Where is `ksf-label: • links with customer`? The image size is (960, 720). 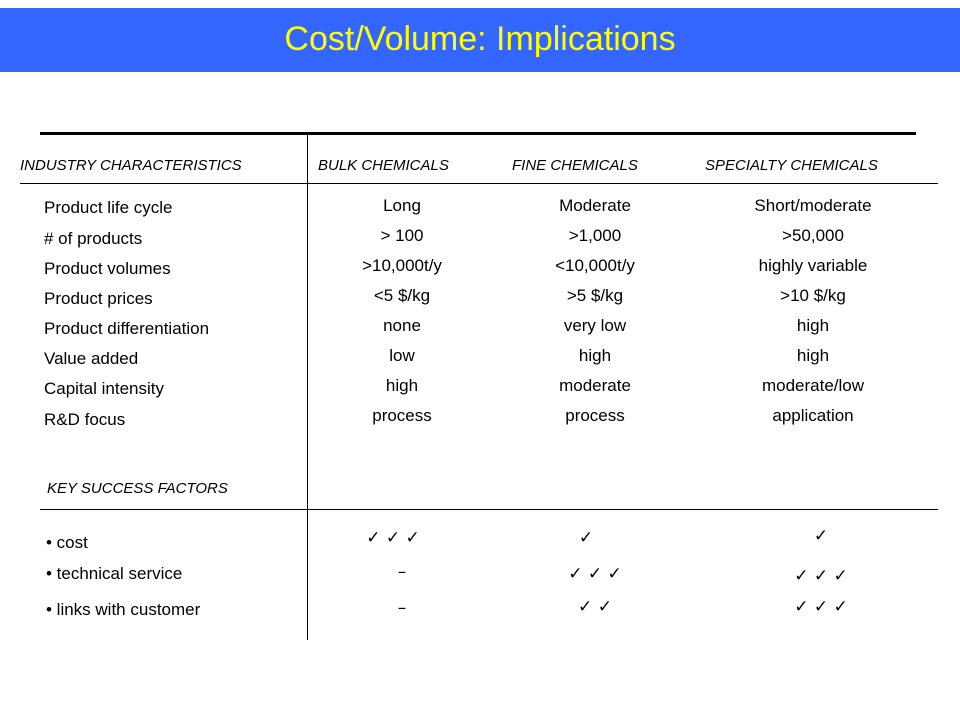
ksf-label: • links with customer is located at coordinates (123, 609).